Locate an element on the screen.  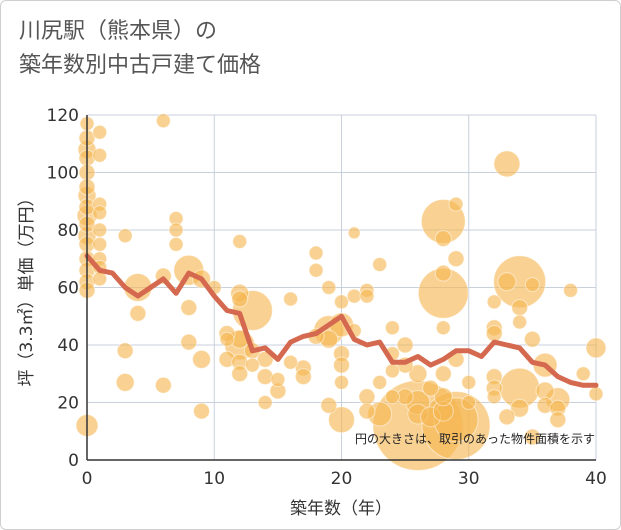
y-axis-label: 坪（3.3㎡）単価（万円） is located at coordinates (27, 287).